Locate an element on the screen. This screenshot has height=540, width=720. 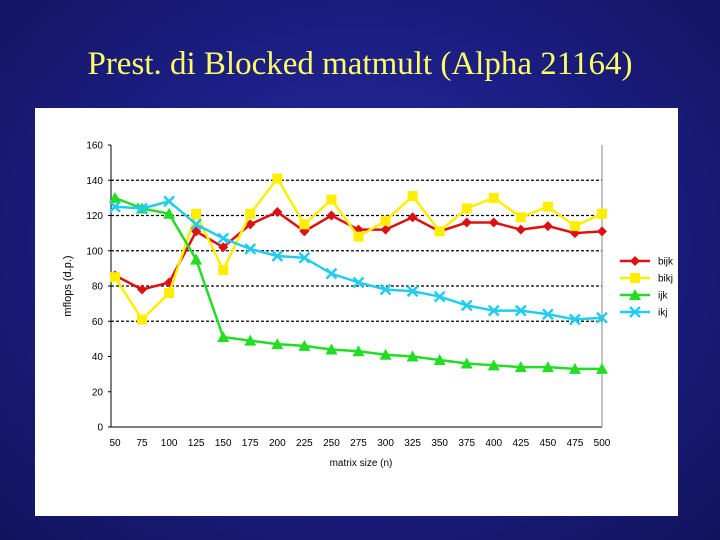
x-tick-label: 325 is located at coordinates (412, 443).